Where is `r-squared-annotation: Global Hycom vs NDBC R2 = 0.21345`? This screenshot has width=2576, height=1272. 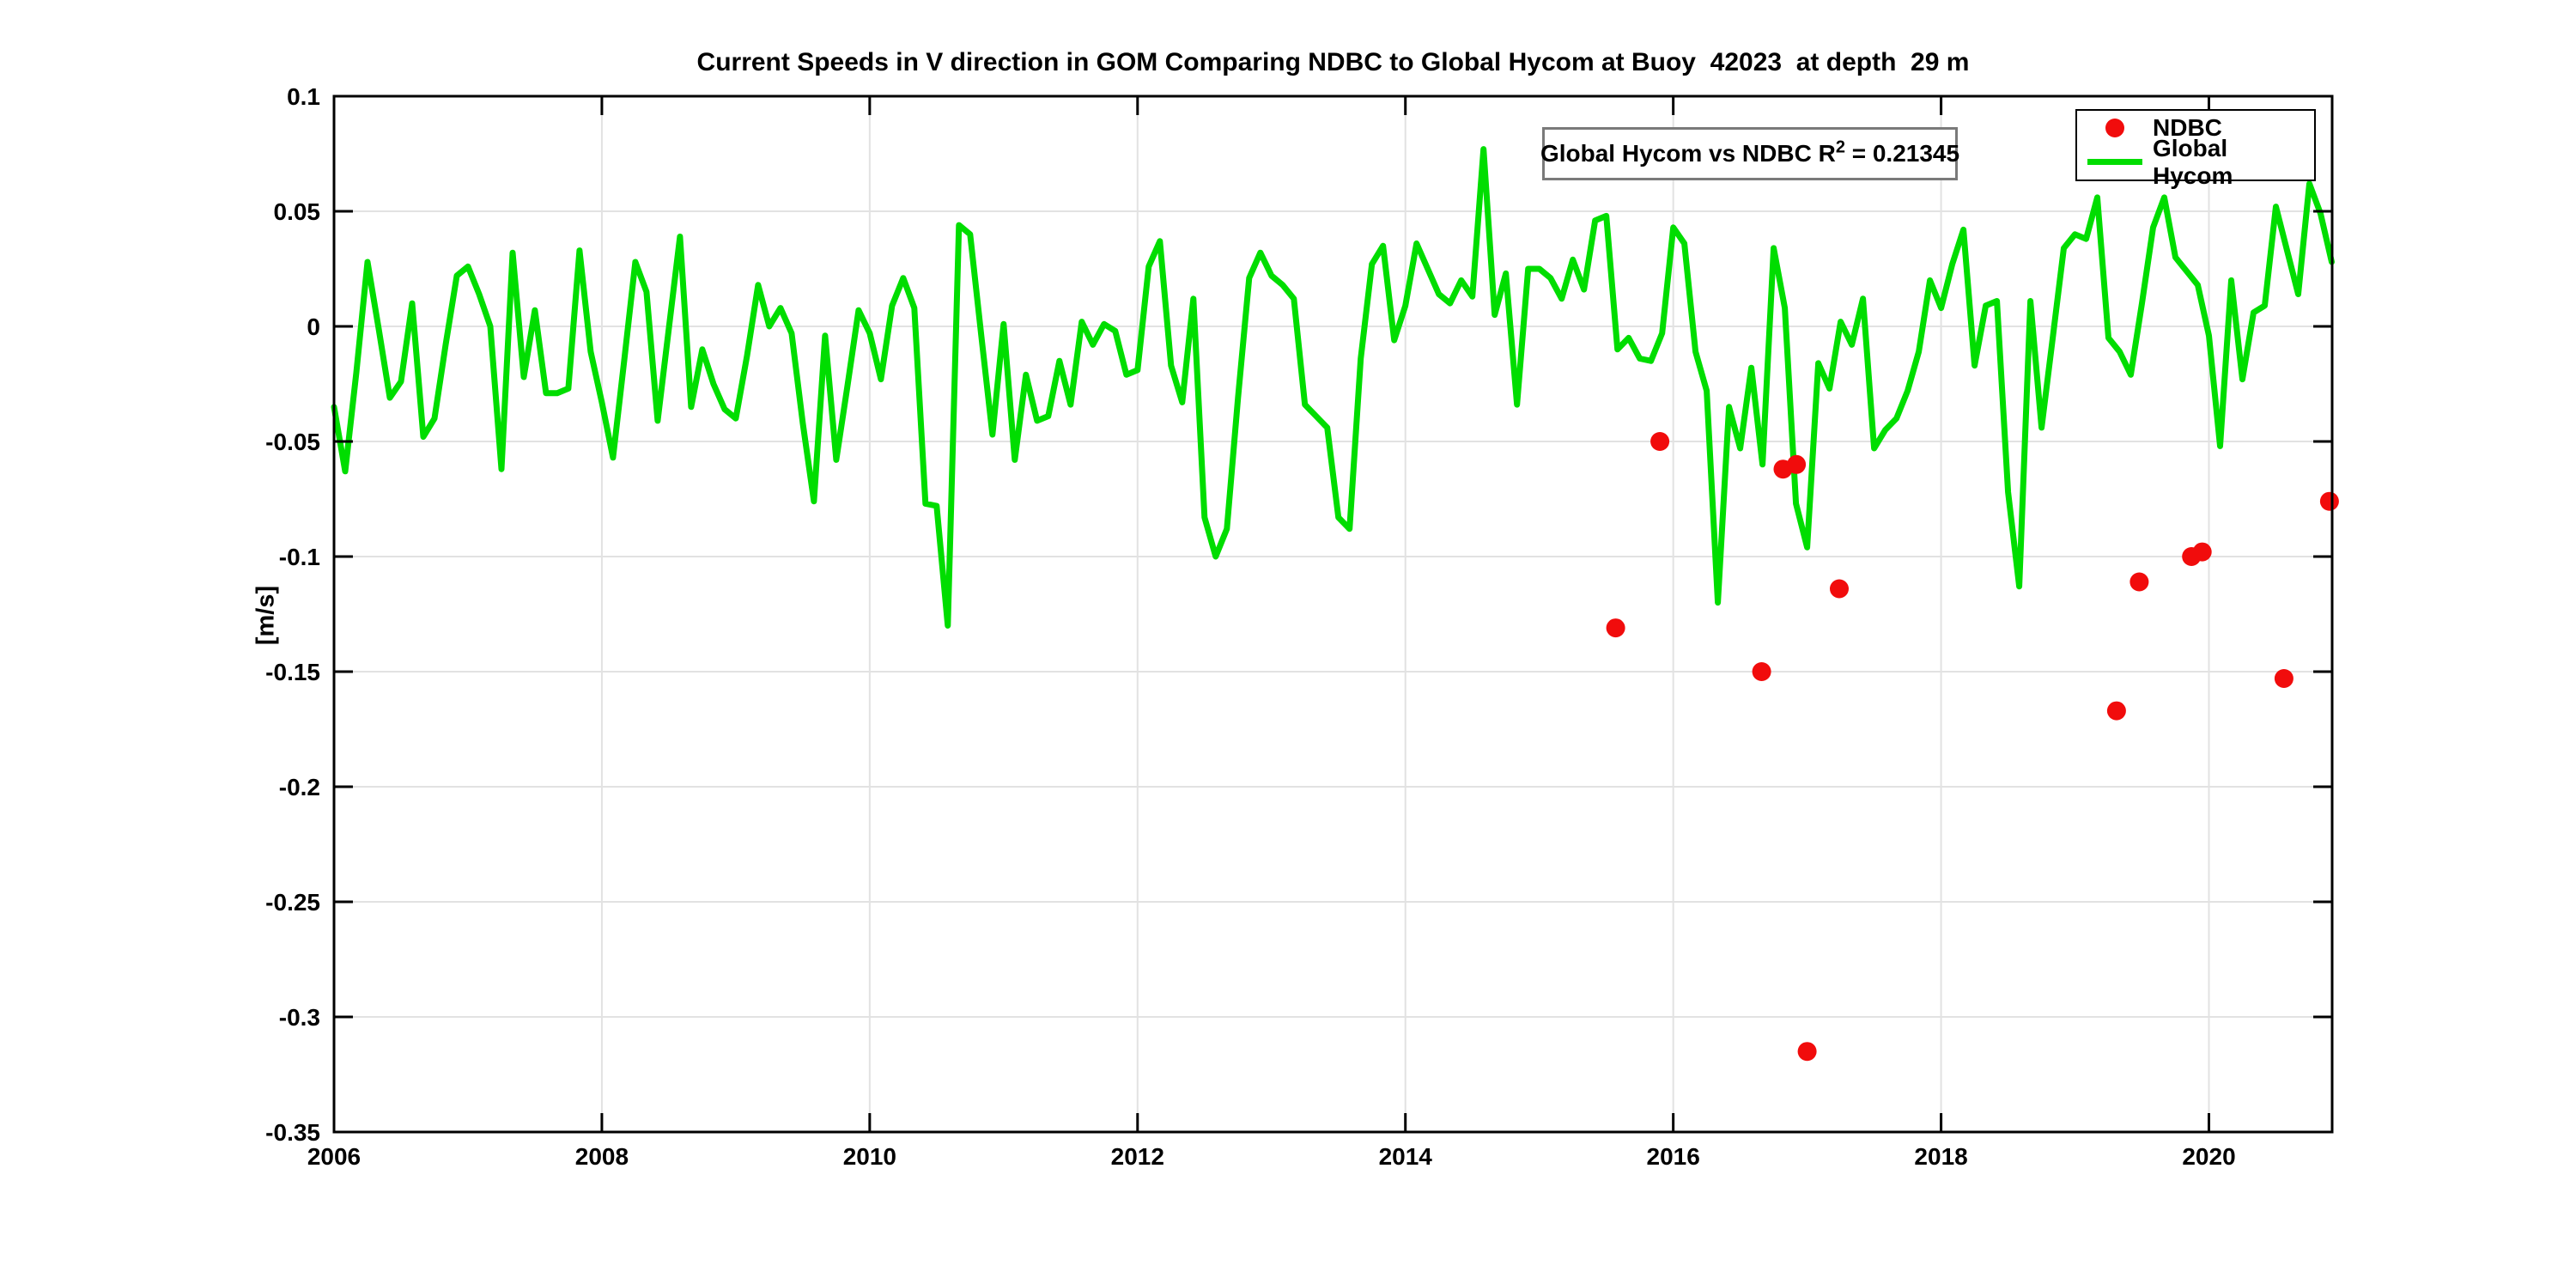 r-squared-annotation: Global Hycom vs NDBC R2 = 0.21345 is located at coordinates (1750, 153).